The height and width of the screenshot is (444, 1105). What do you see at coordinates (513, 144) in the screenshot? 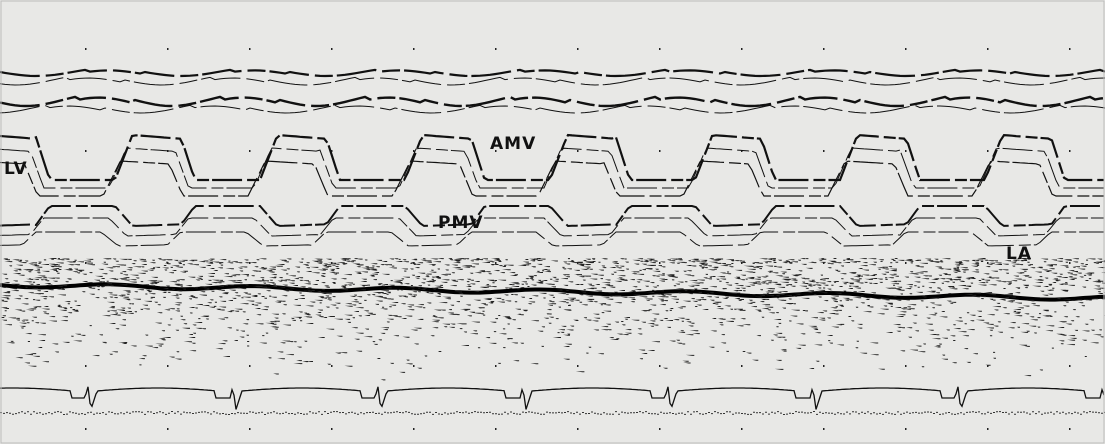
I see `label-amv: AMV` at bounding box center [513, 144].